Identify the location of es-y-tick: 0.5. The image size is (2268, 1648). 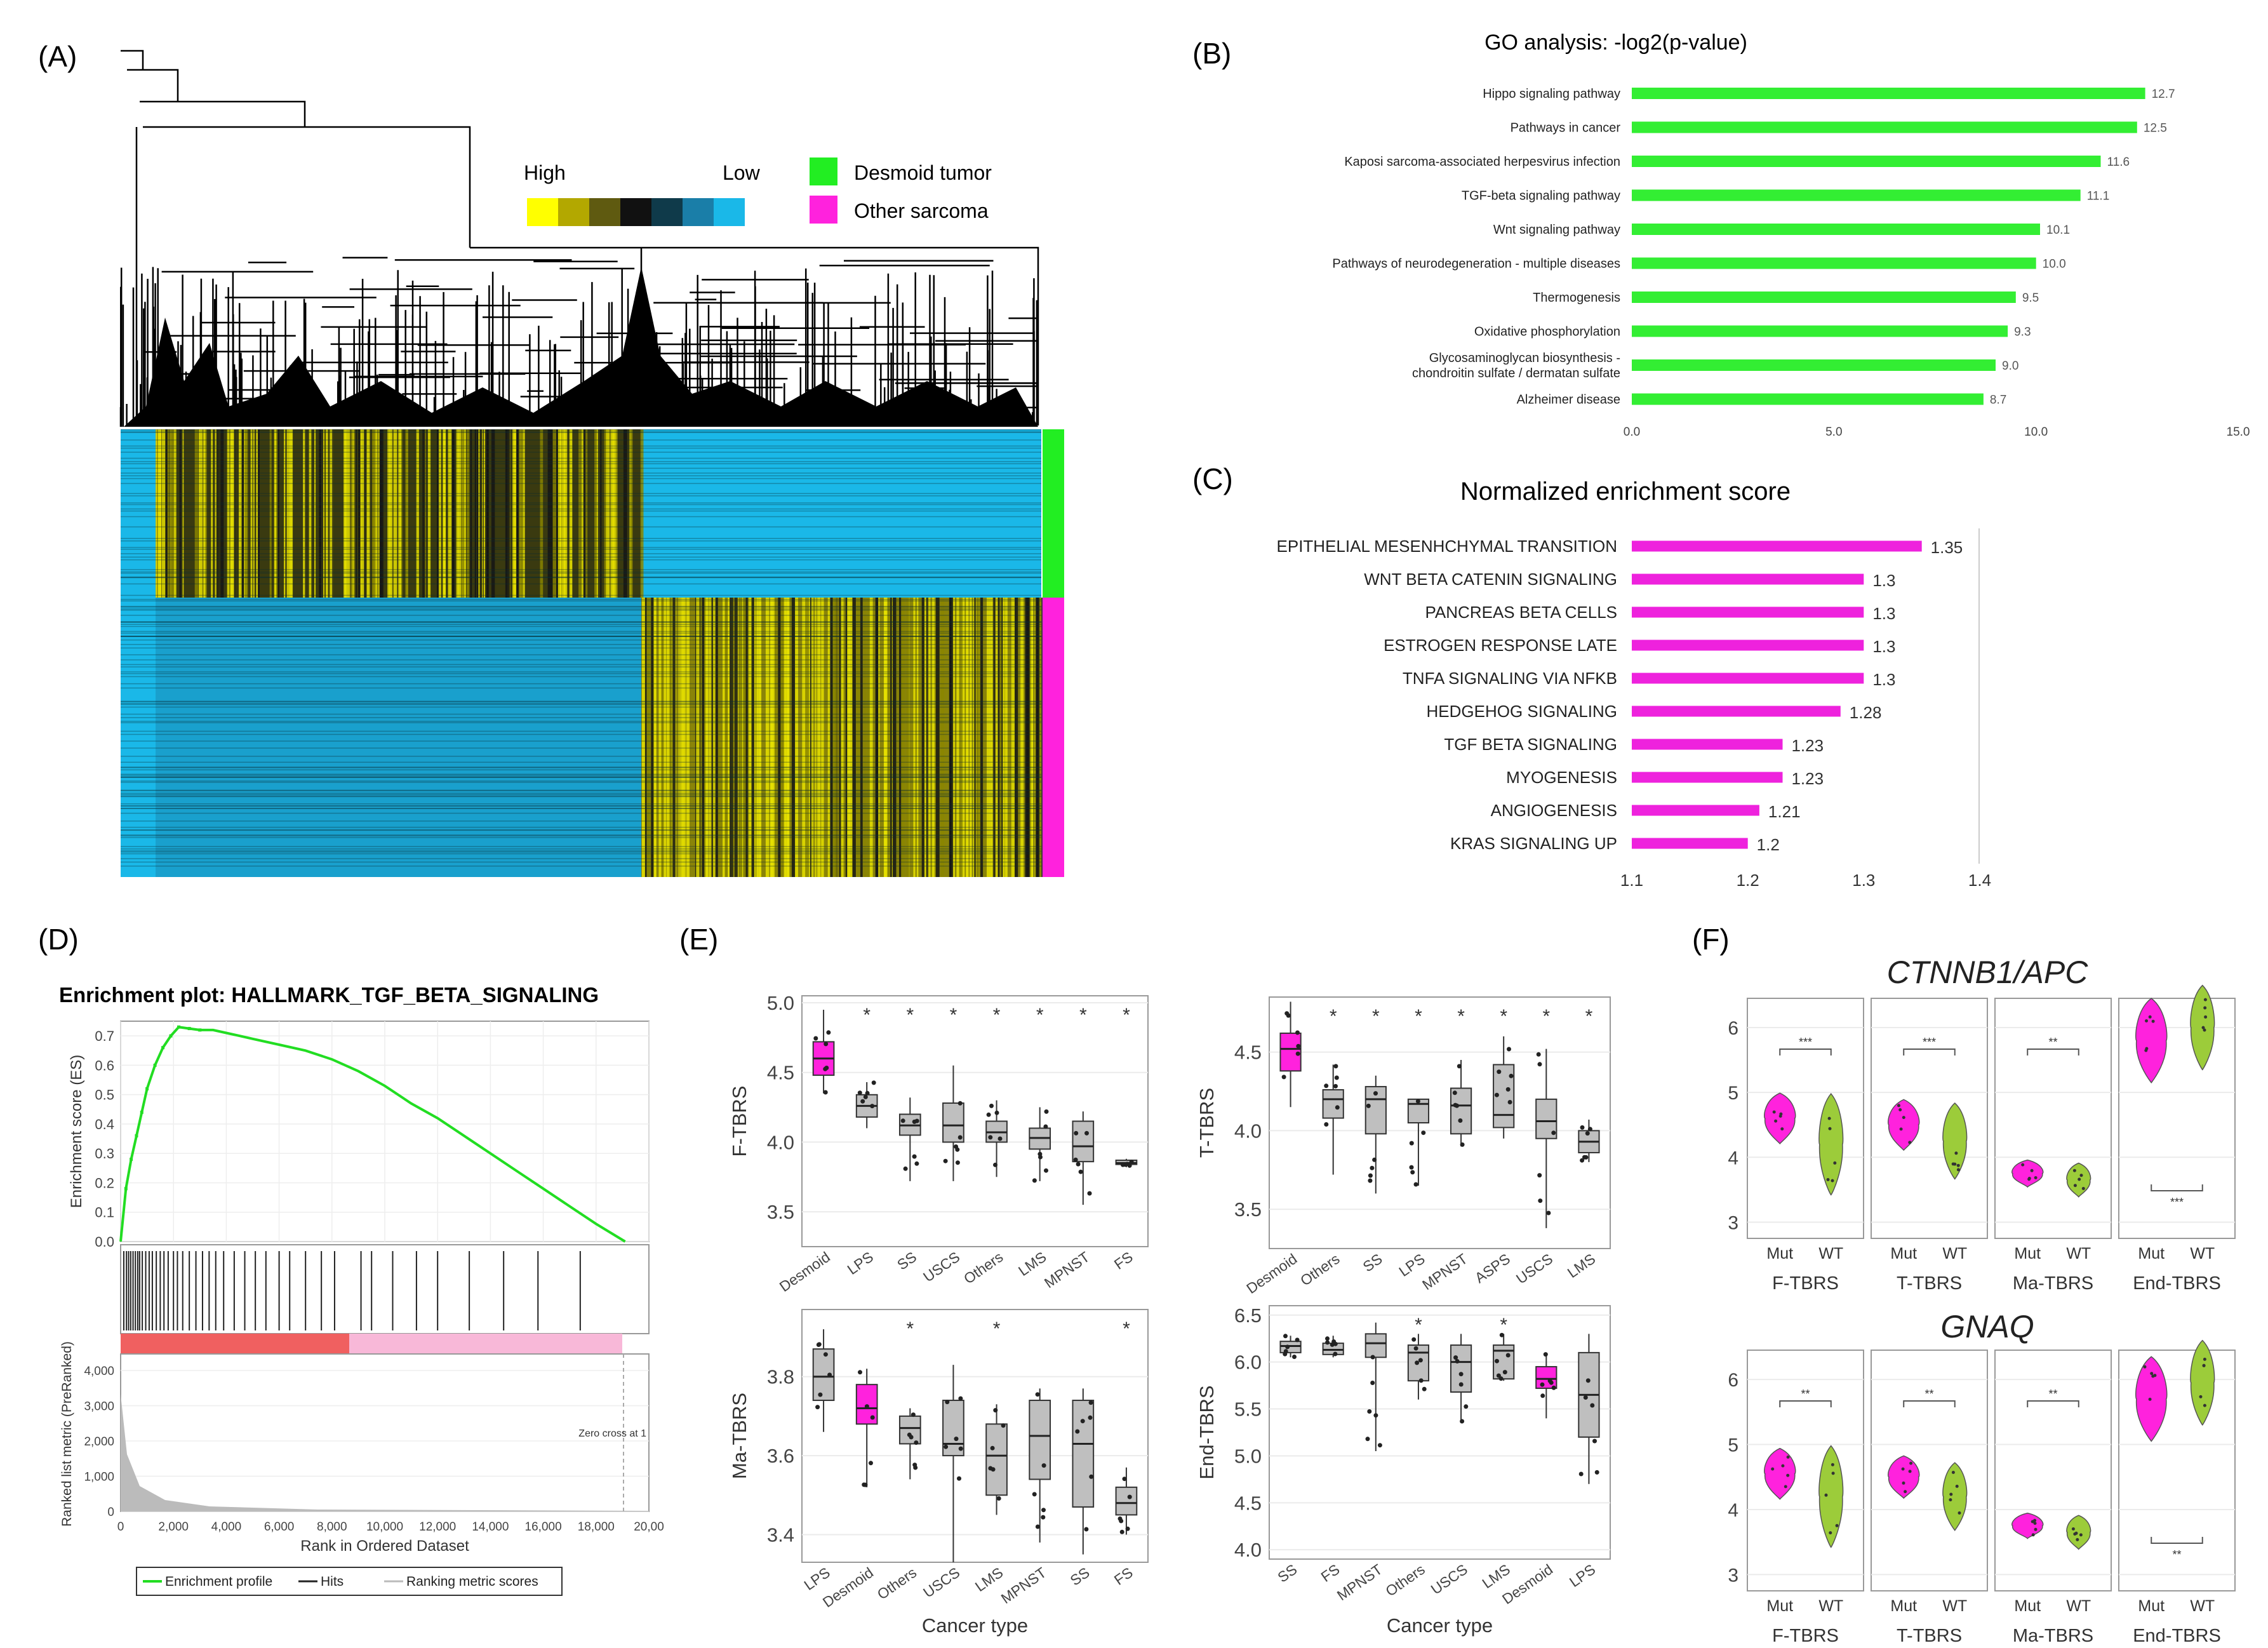
(104, 1095).